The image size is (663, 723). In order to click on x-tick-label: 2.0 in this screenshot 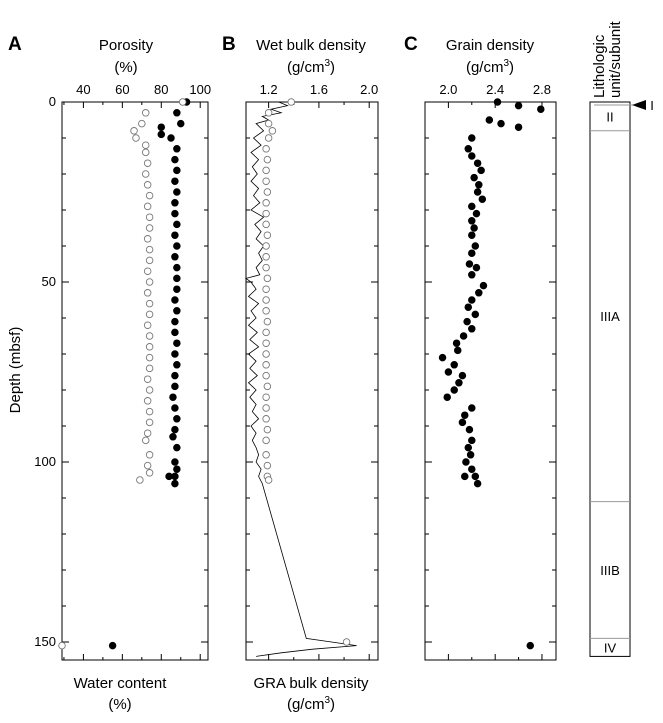, I will do `click(448, 89)`.